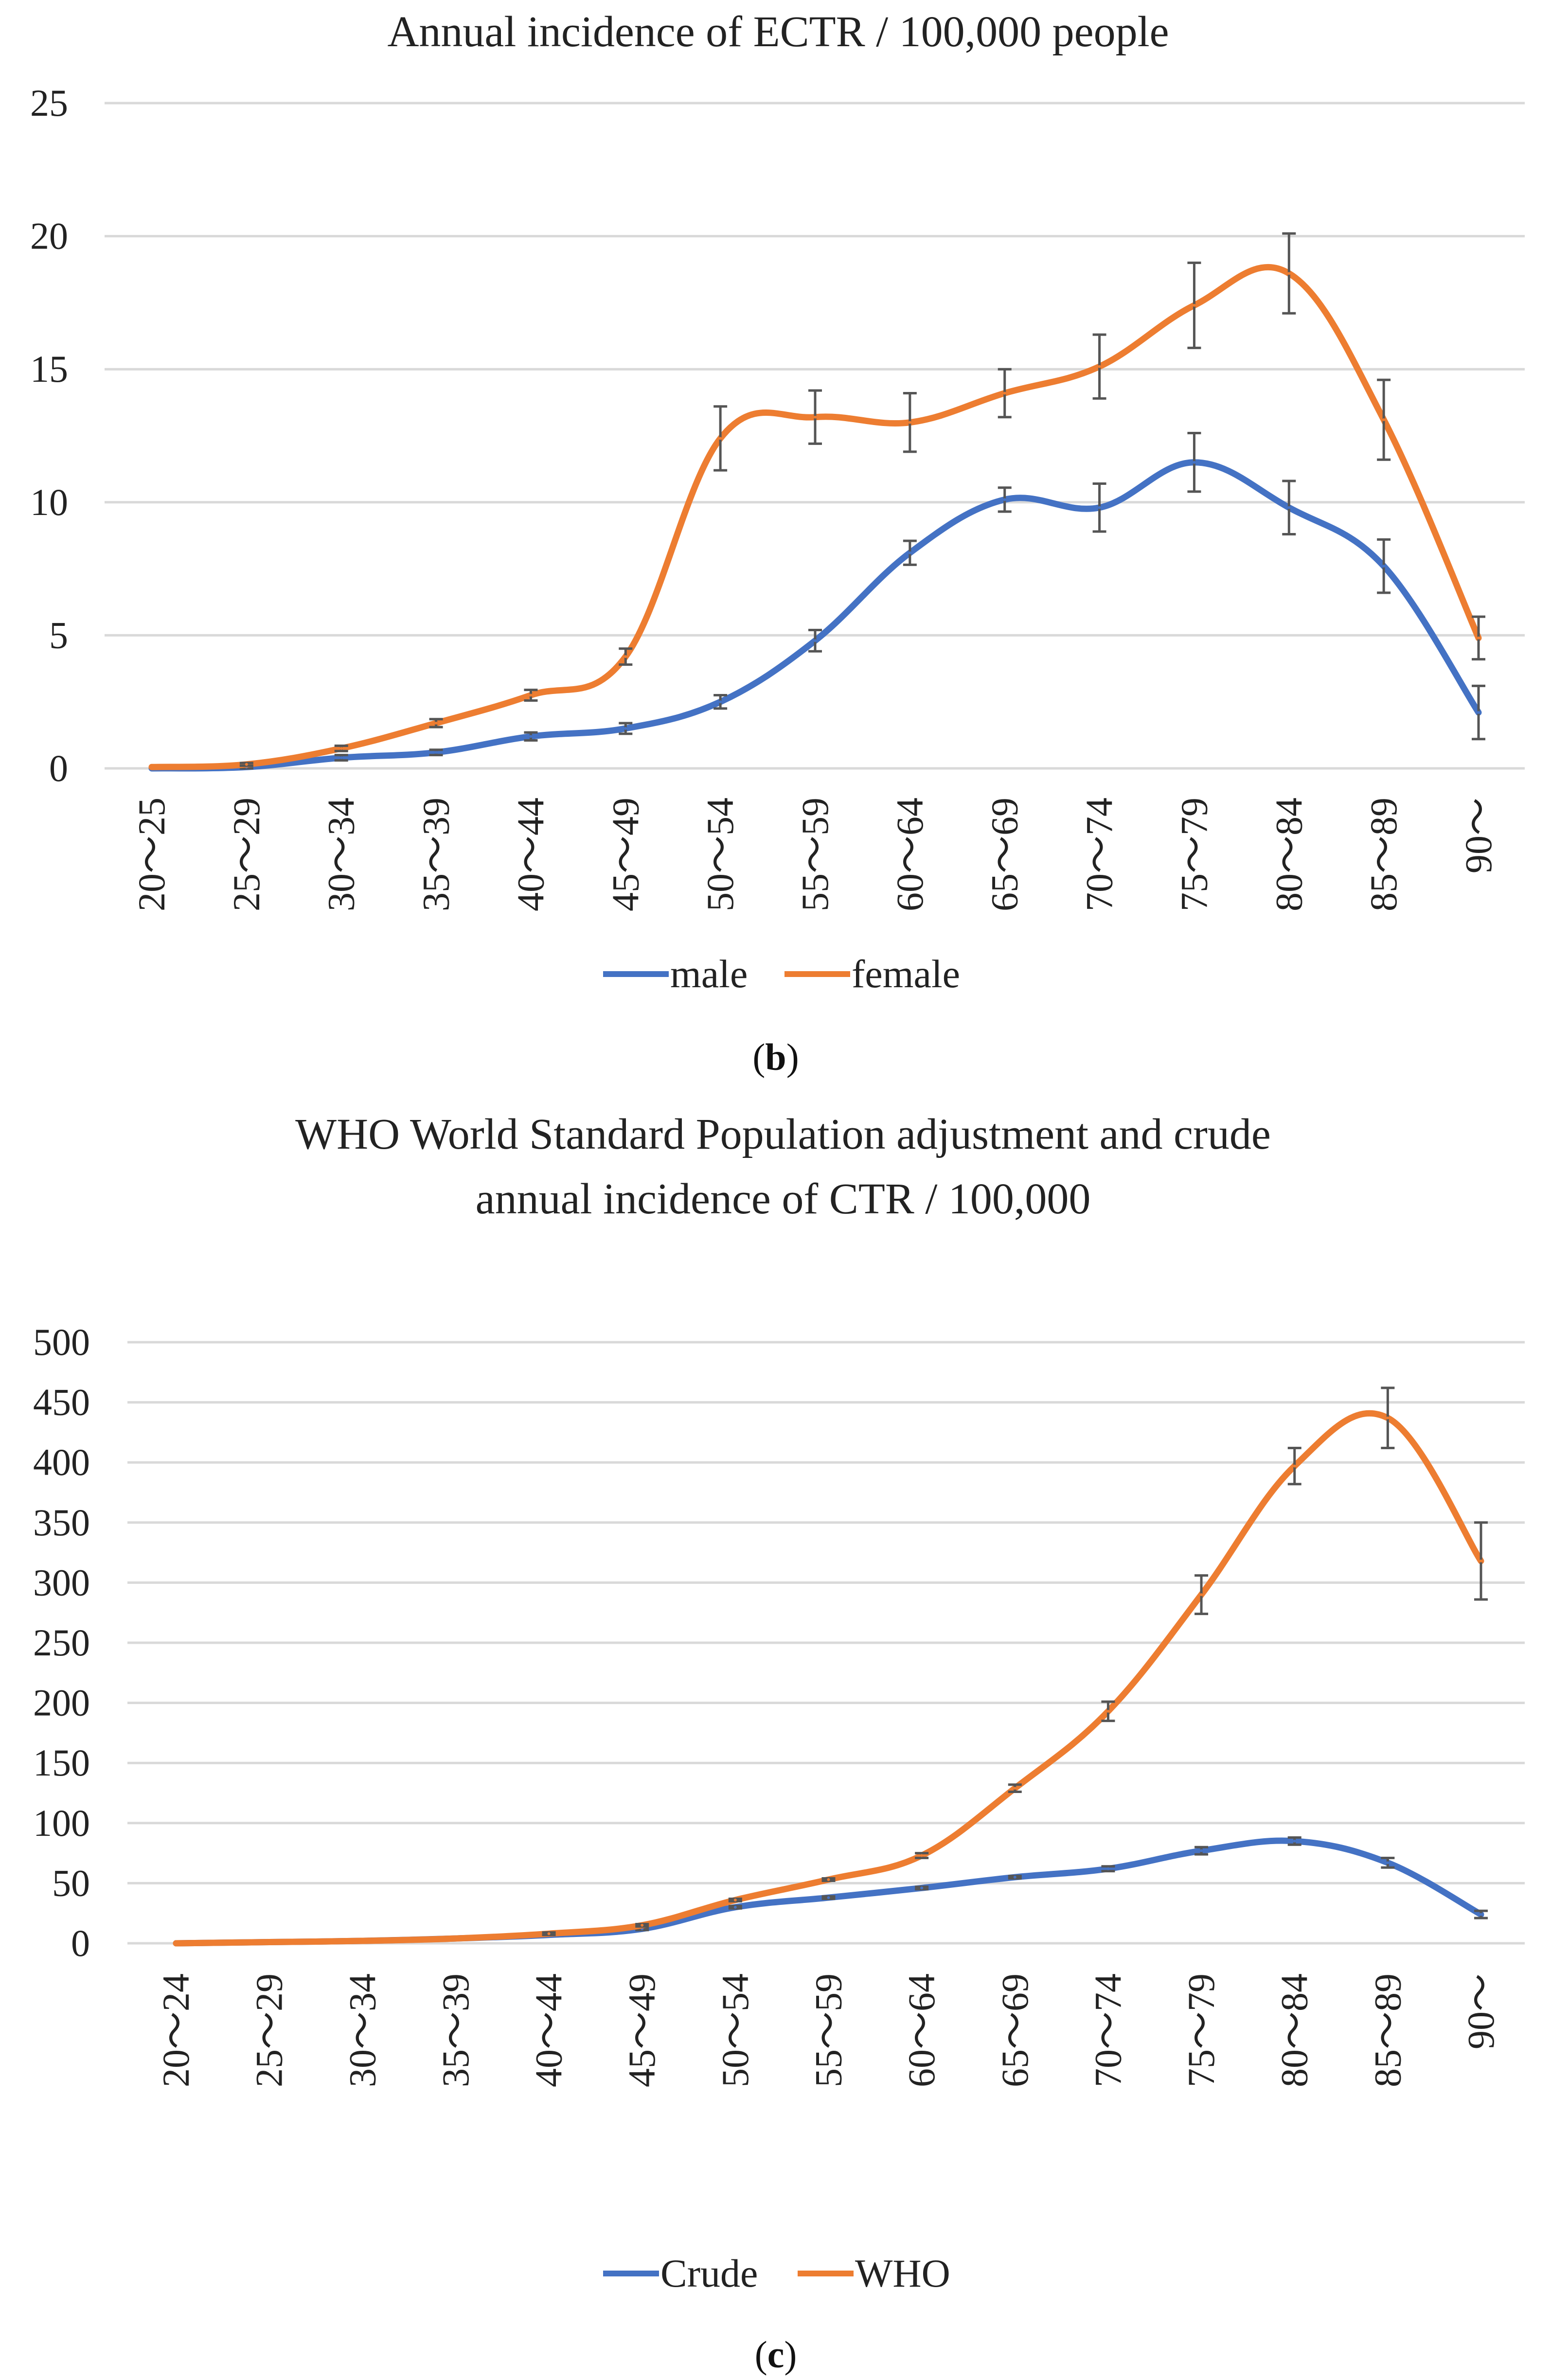  What do you see at coordinates (775, 1057) in the screenshot?
I see `caption-b: (b)` at bounding box center [775, 1057].